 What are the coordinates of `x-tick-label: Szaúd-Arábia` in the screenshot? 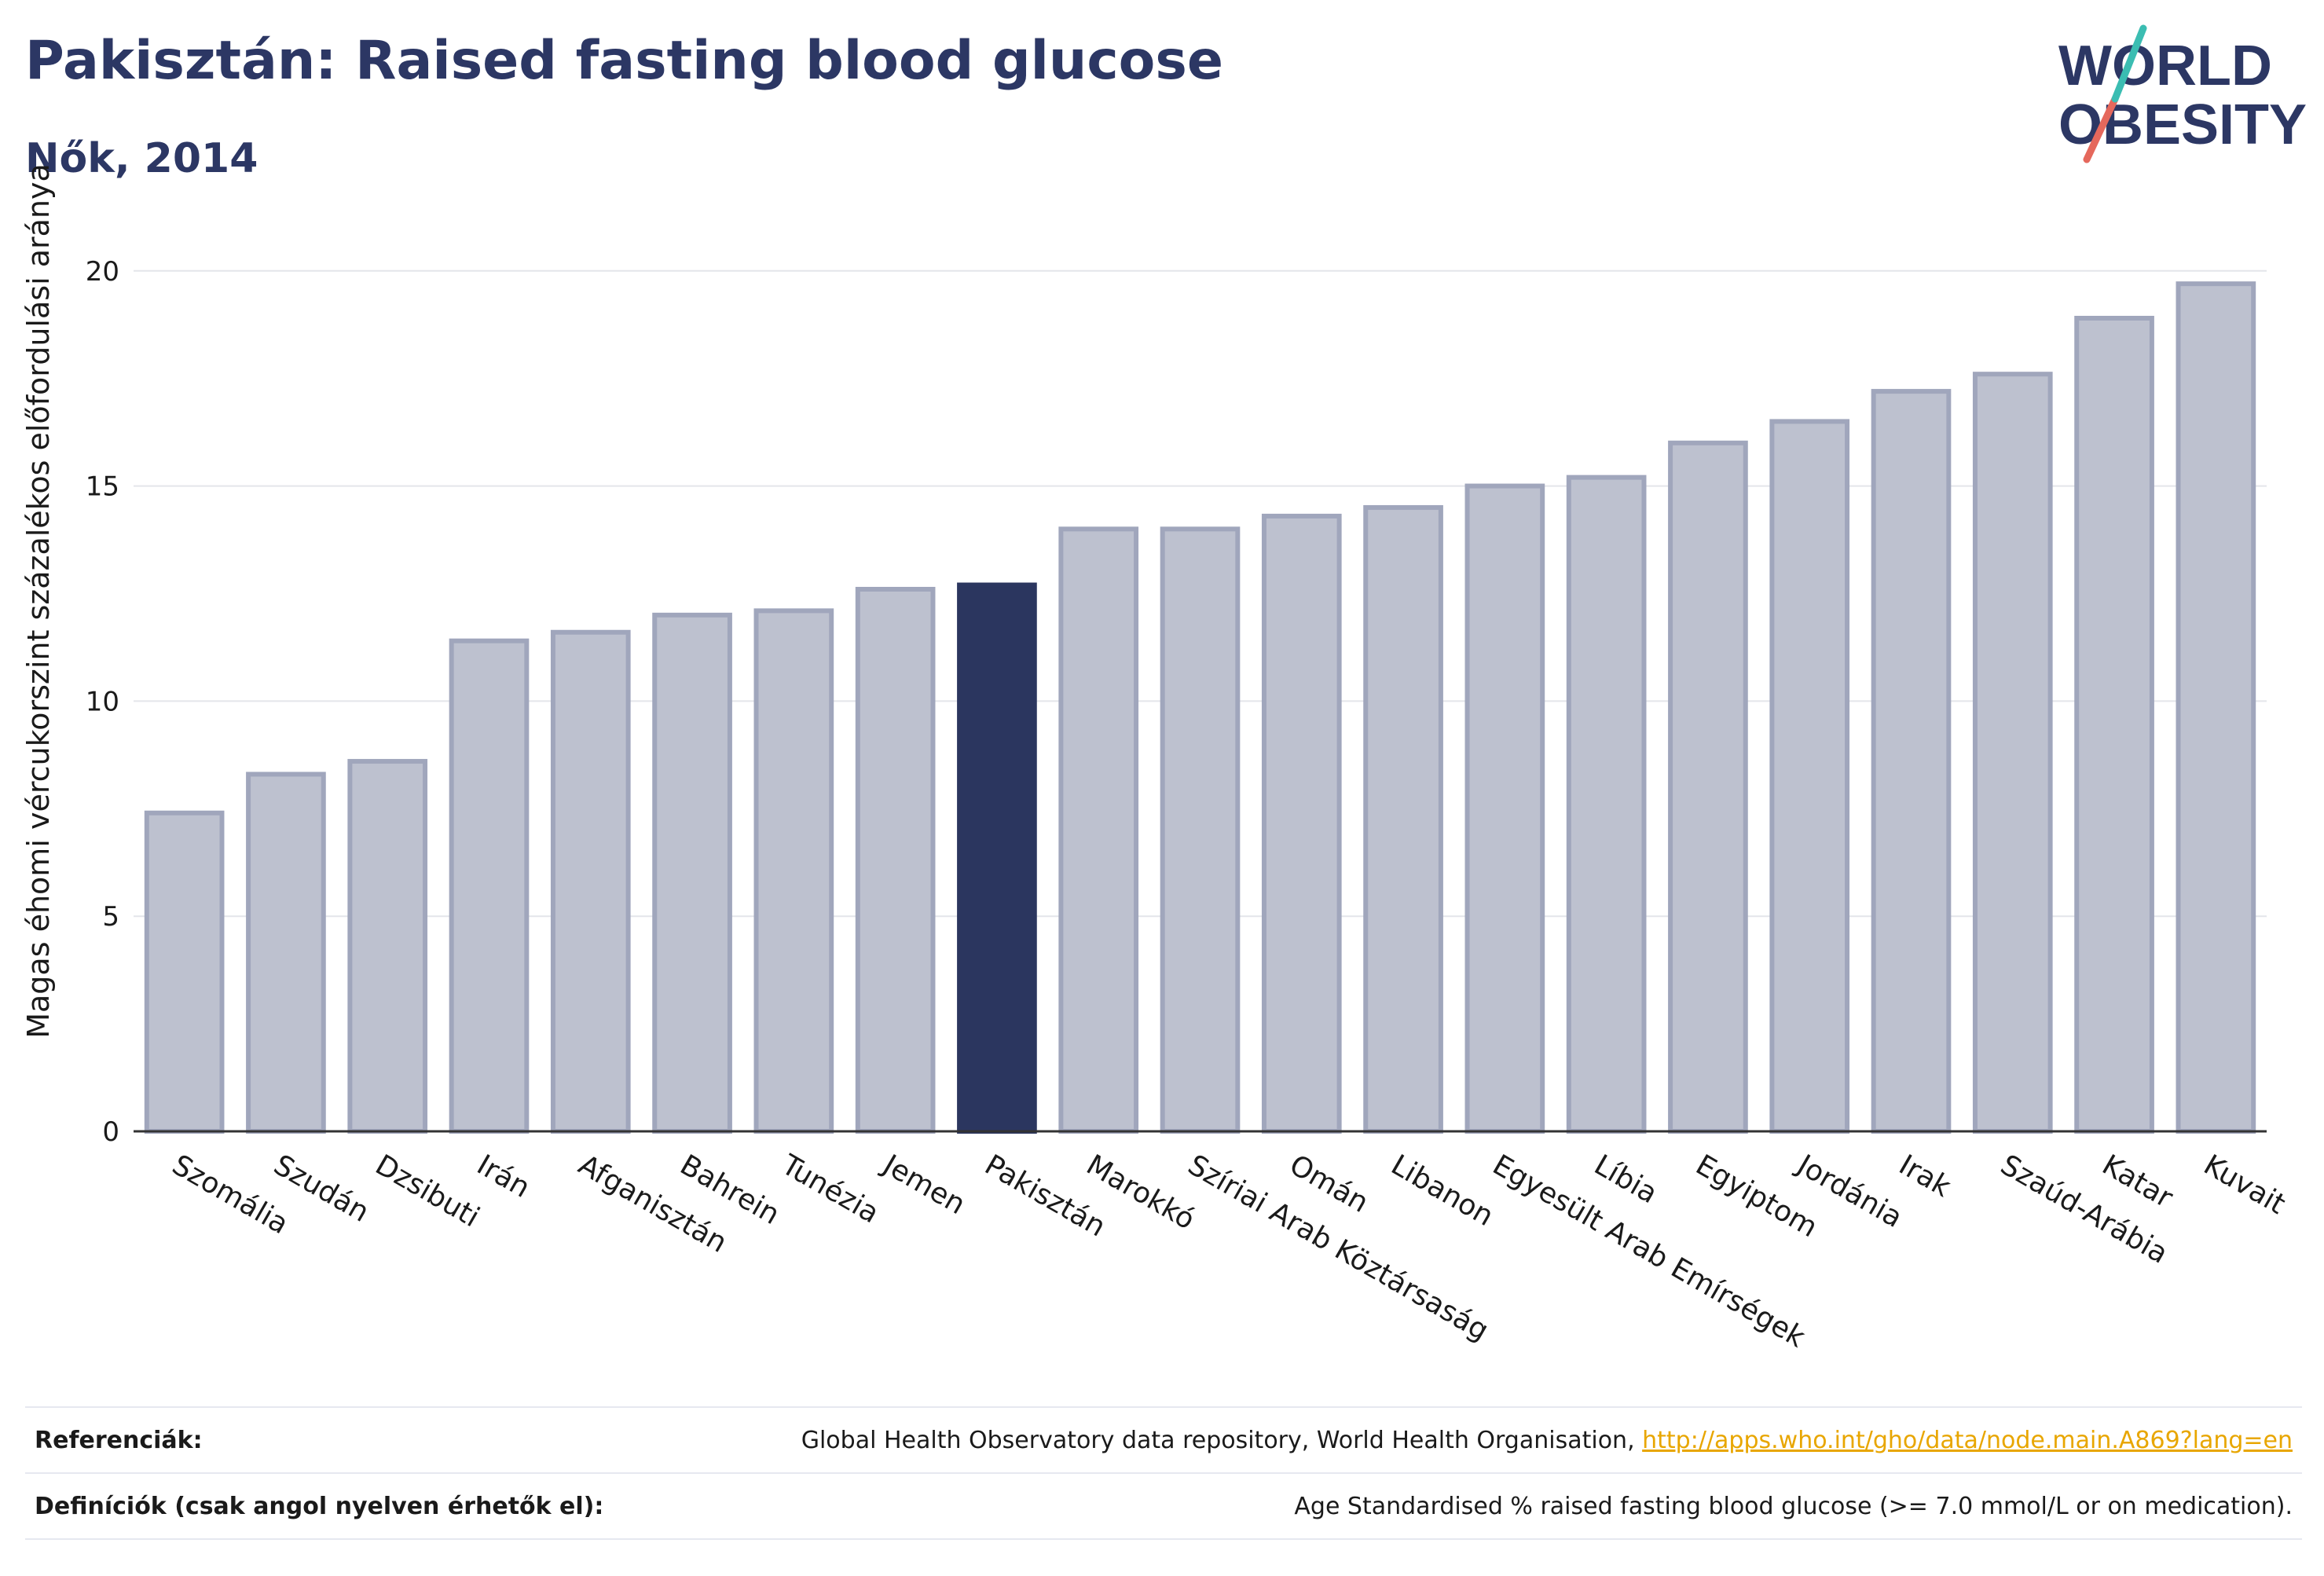 It's located at (2084, 1209).